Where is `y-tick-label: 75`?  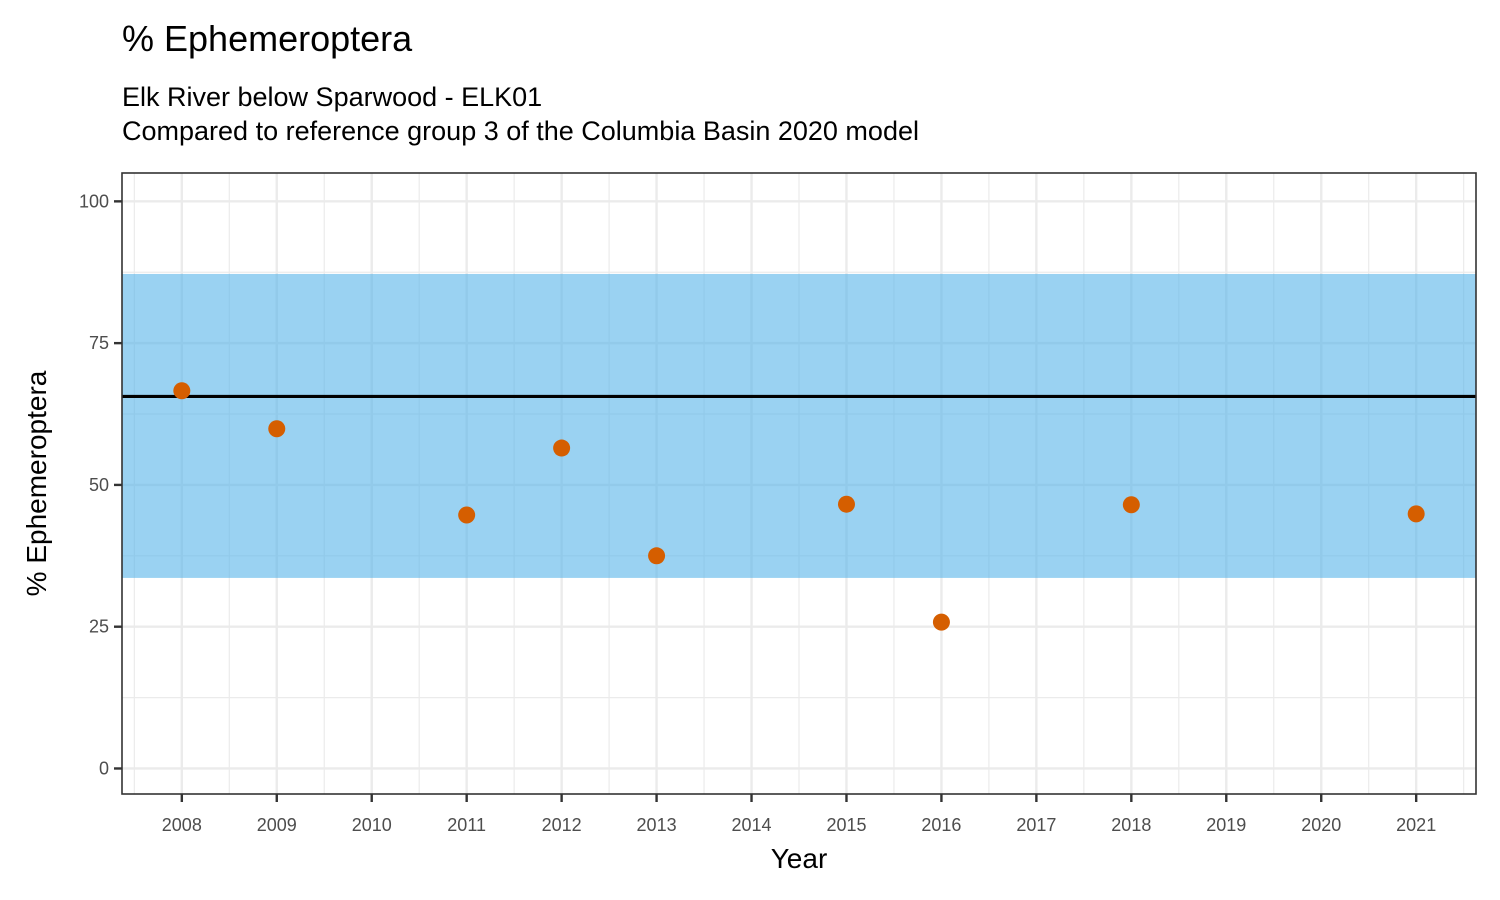
y-tick-label: 75 is located at coordinates (99, 343).